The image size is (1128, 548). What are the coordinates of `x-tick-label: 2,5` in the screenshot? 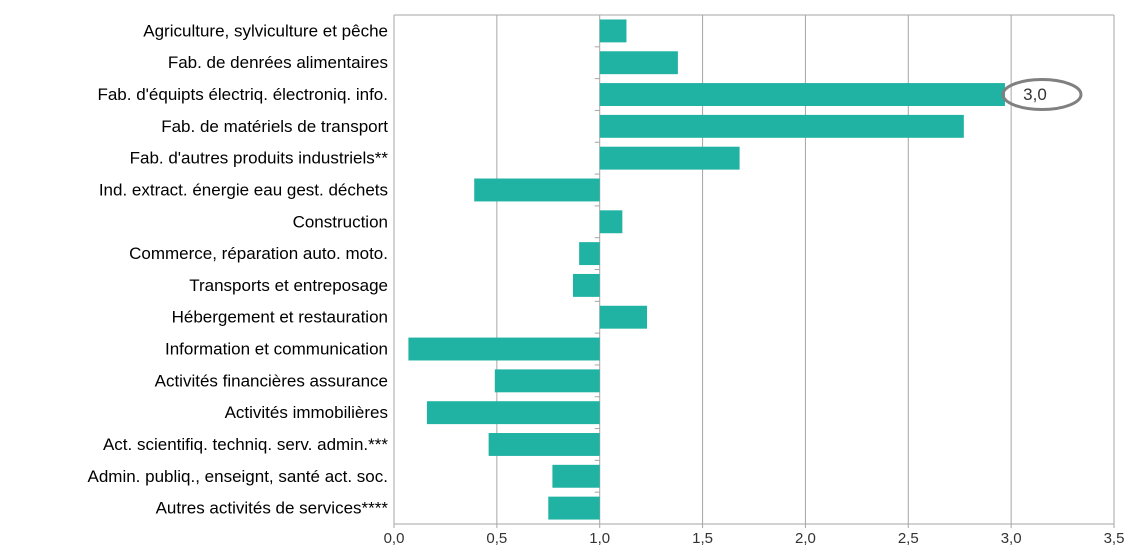 It's located at (908, 538).